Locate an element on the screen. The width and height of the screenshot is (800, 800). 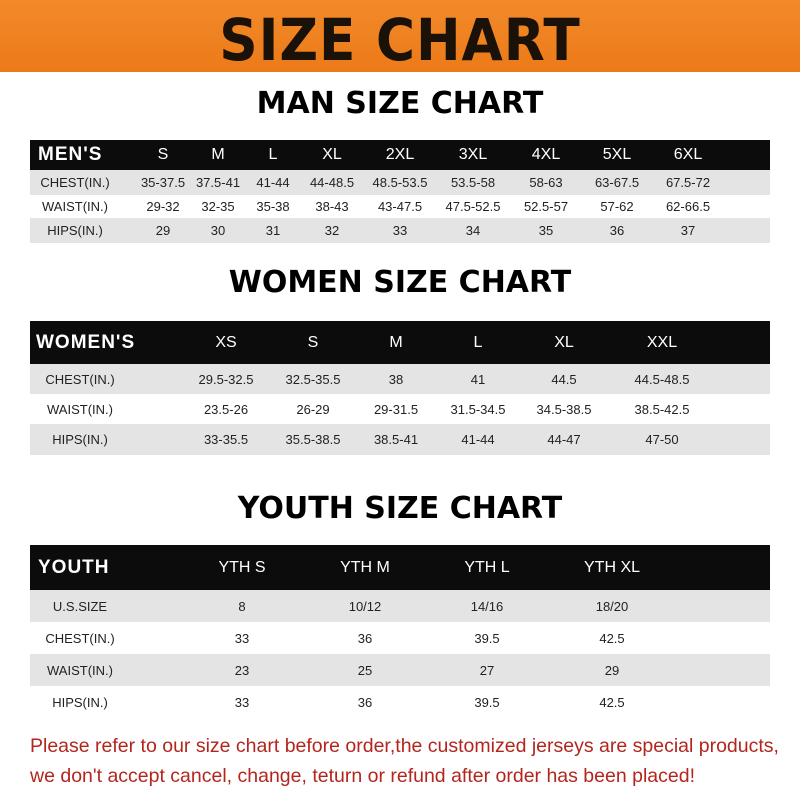
table-header-row: YOUTH YTH S YTH M YTH L YTH XL is located at coordinates (400, 567).